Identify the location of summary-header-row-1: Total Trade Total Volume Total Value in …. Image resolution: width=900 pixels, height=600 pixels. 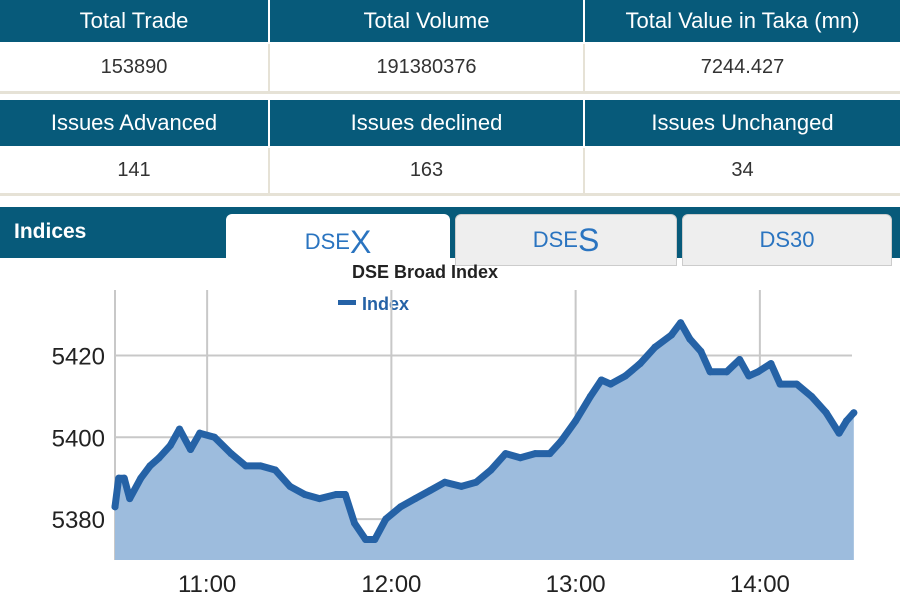
(450, 21).